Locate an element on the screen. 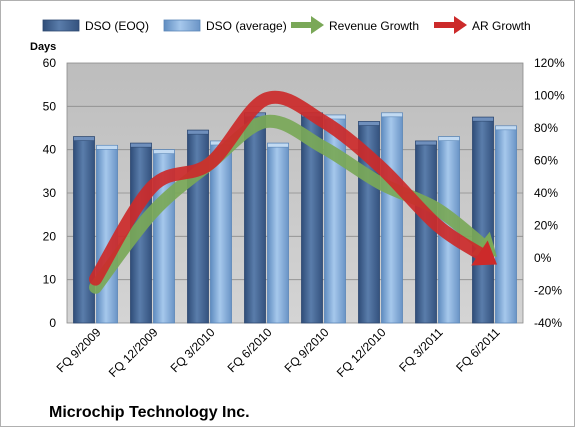 This screenshot has height=428, width=575. y2-tick-label: 20% is located at coordinates (546, 226).